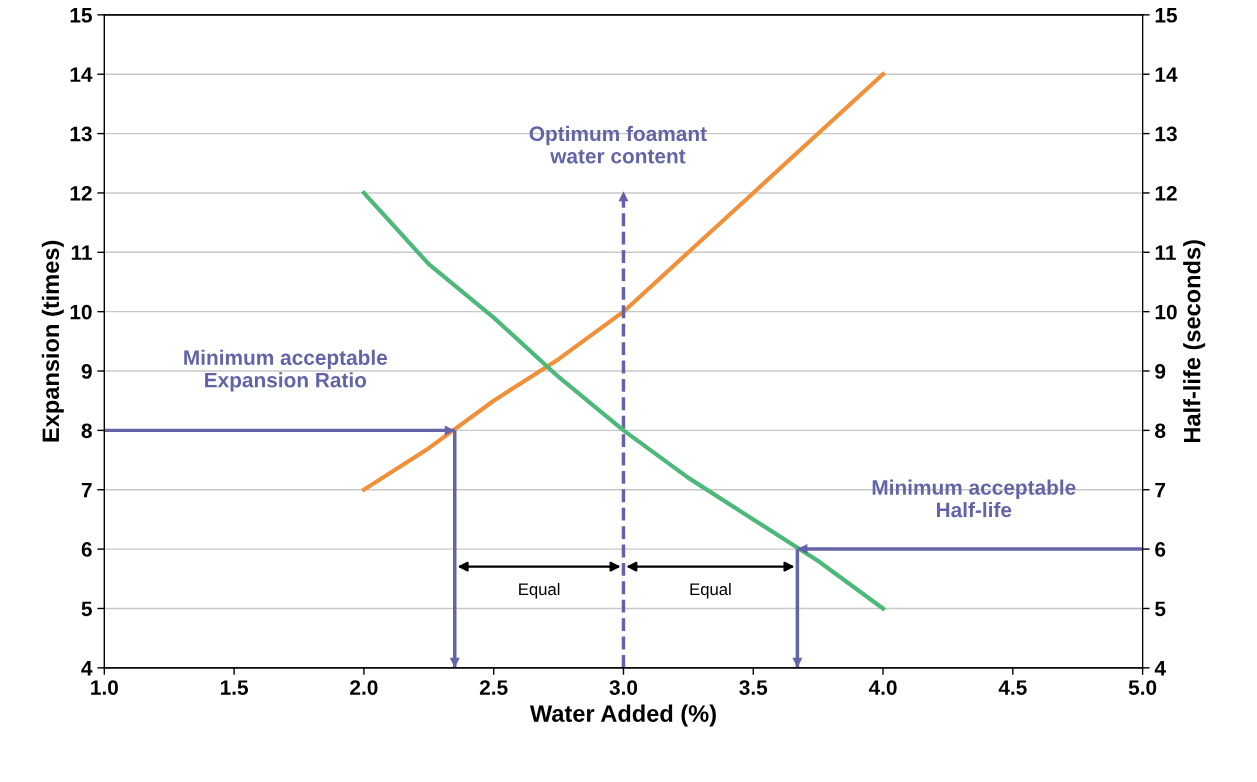  I want to click on x-tick-label: 4.5, so click(1012, 687).